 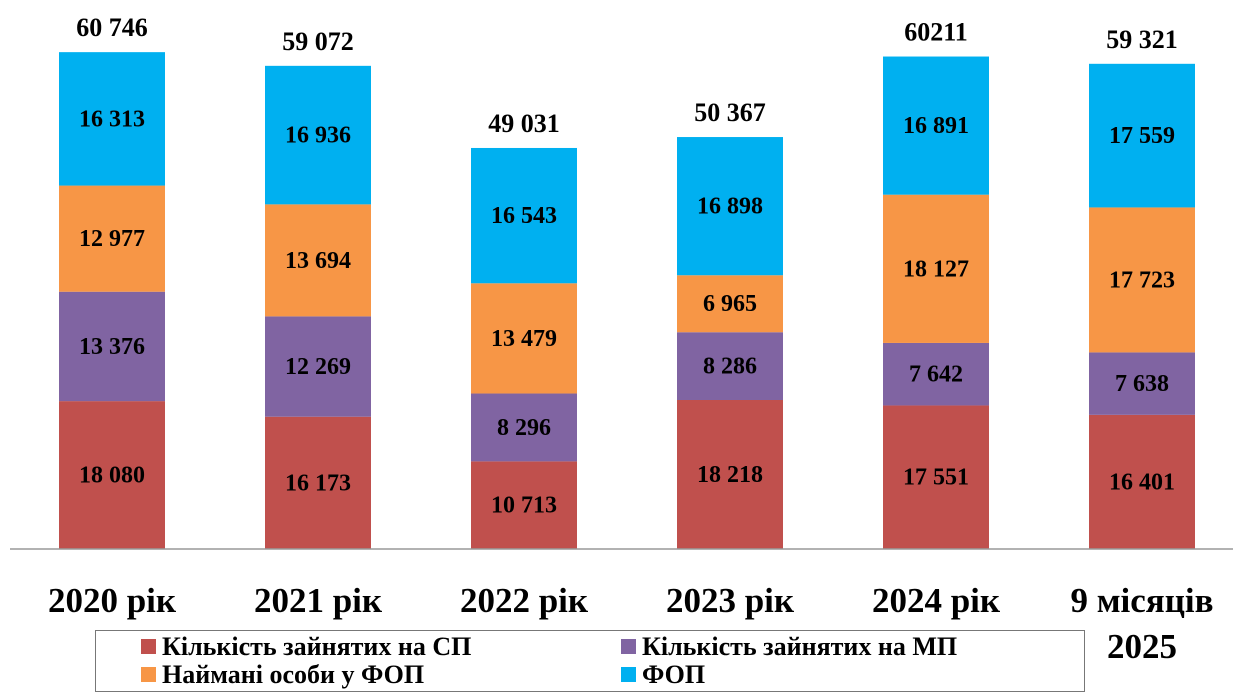 I want to click on data-label: 12 269, so click(x=318, y=367).